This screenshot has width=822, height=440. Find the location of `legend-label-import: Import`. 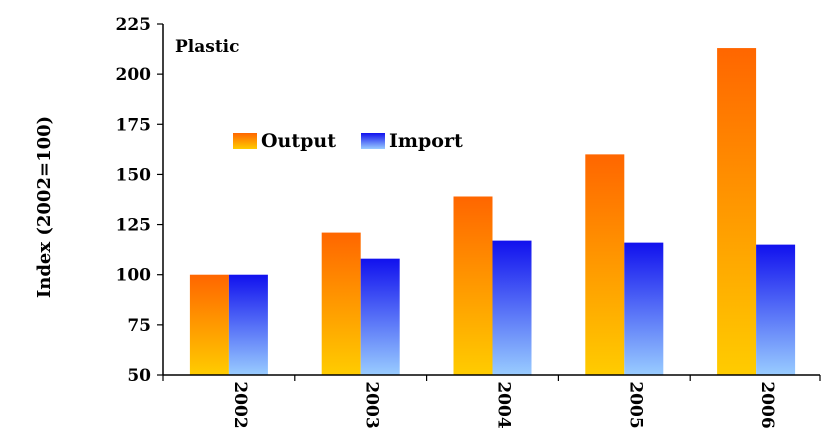

legend-label-import: Import is located at coordinates (426, 141).